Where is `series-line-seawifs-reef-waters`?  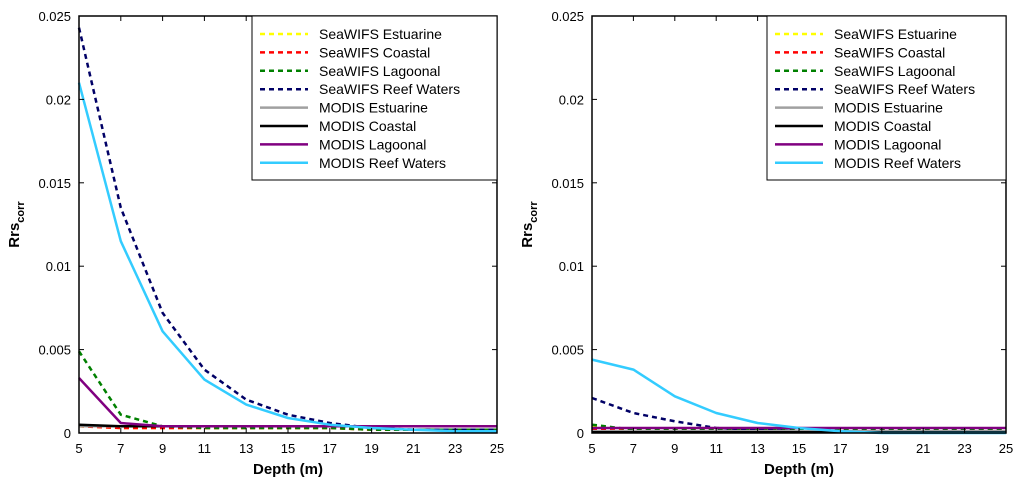
series-line-seawifs-reef-waters is located at coordinates (798, 414).